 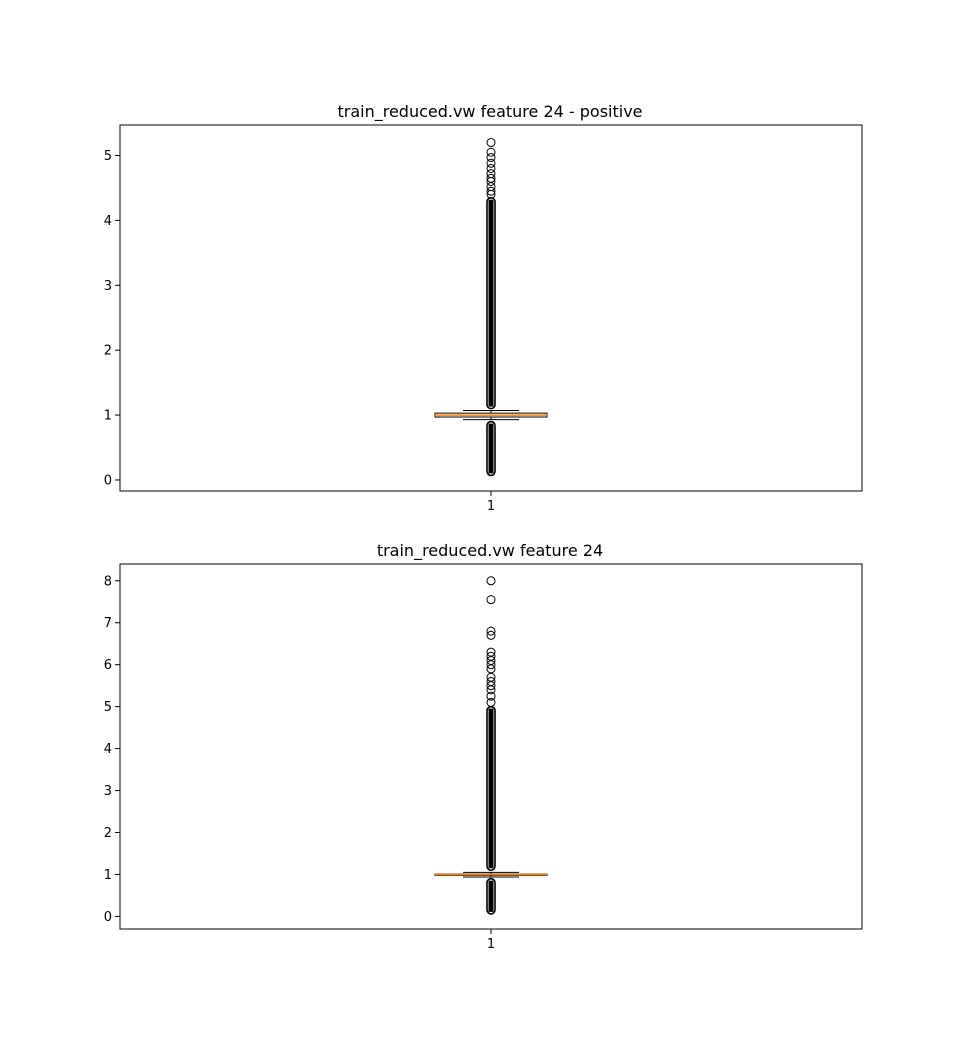 I want to click on y-tick-label: 6, so click(x=108, y=665).